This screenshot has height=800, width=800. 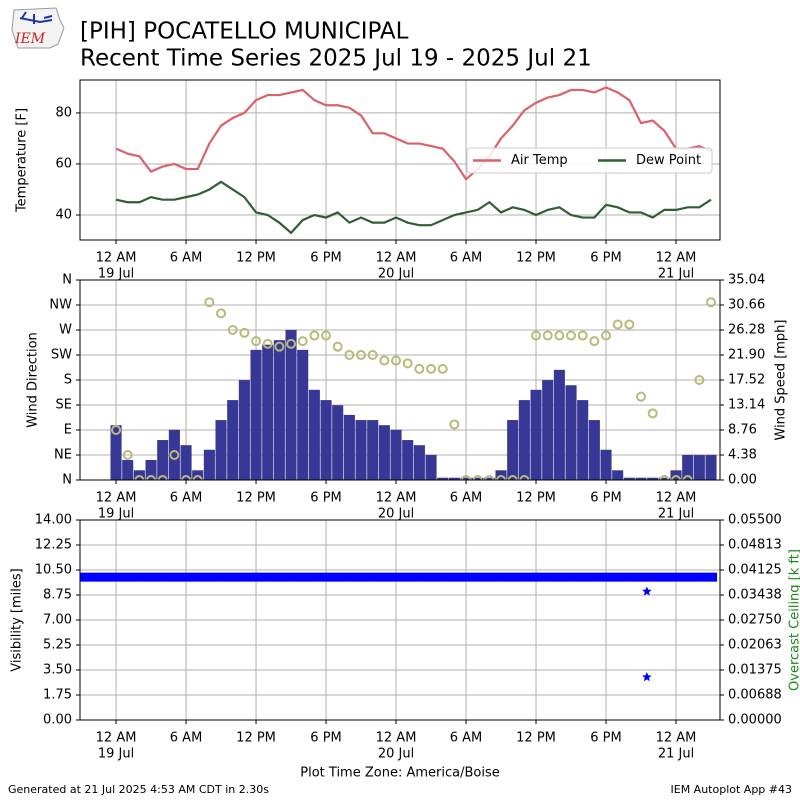 I want to click on y-tick-label: 3.50, so click(x=57, y=670).